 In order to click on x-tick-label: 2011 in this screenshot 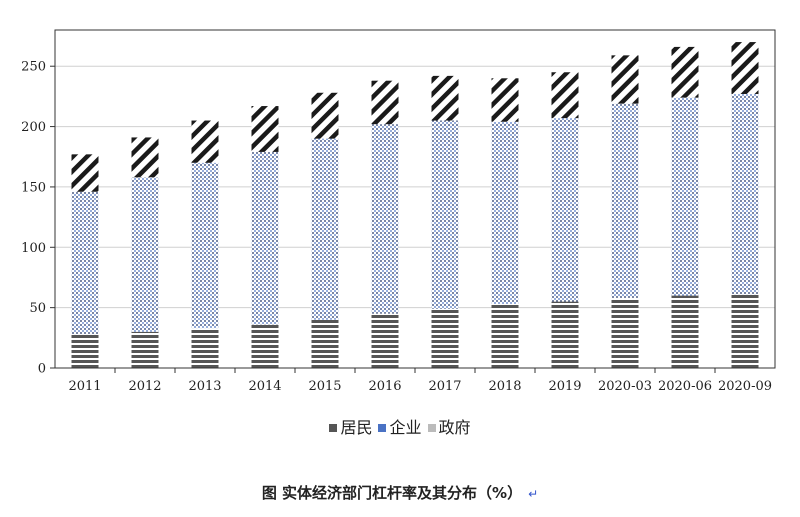, I will do `click(84, 386)`.